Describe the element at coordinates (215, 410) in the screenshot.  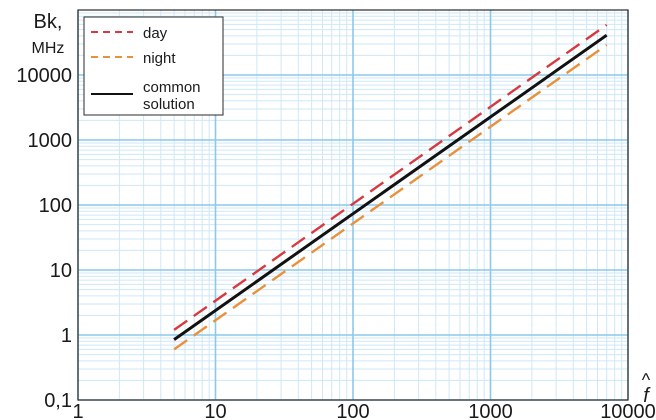
I see `x-tick-label: 10` at that location.